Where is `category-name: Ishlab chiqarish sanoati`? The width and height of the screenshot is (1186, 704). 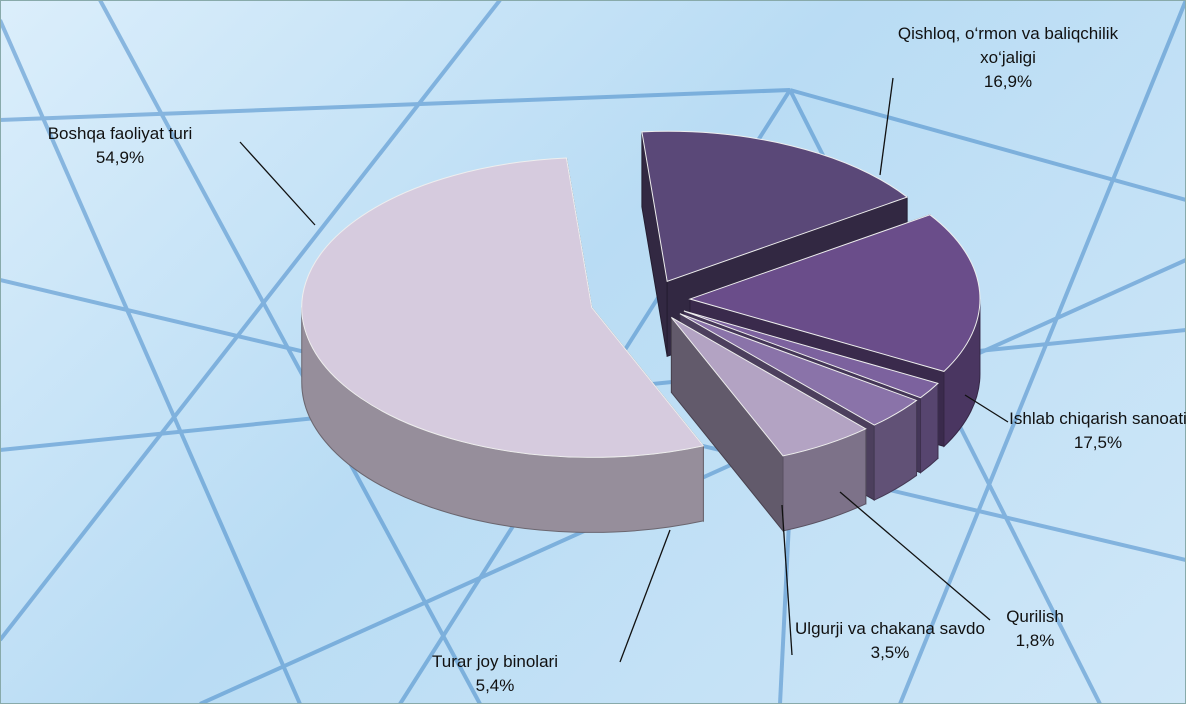
category-name: Ishlab chiqarish sanoati is located at coordinates (1097, 418).